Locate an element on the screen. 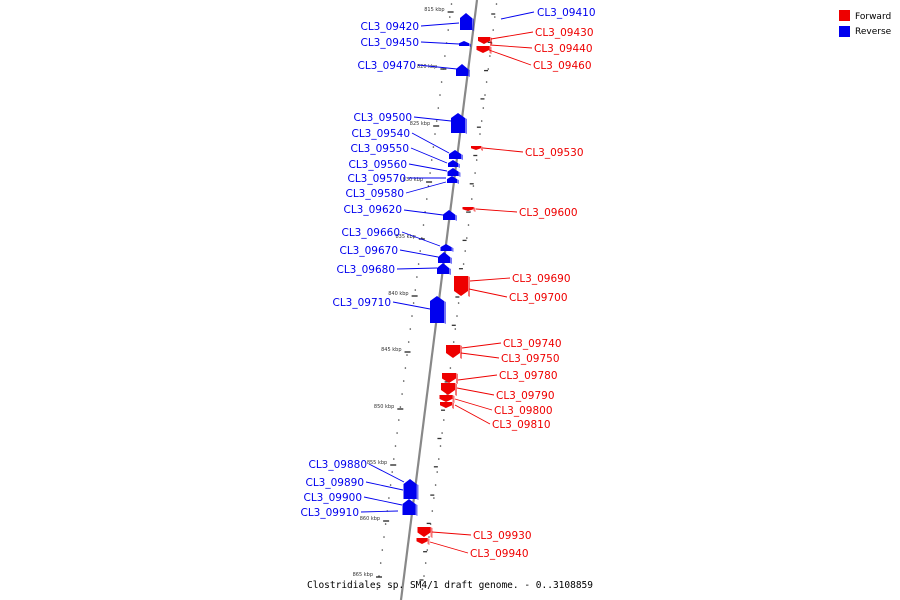 Image resolution: width=900 pixels, height=600 pixels. gene-label-cl3-09710: CL3_09710 is located at coordinates (361, 303).